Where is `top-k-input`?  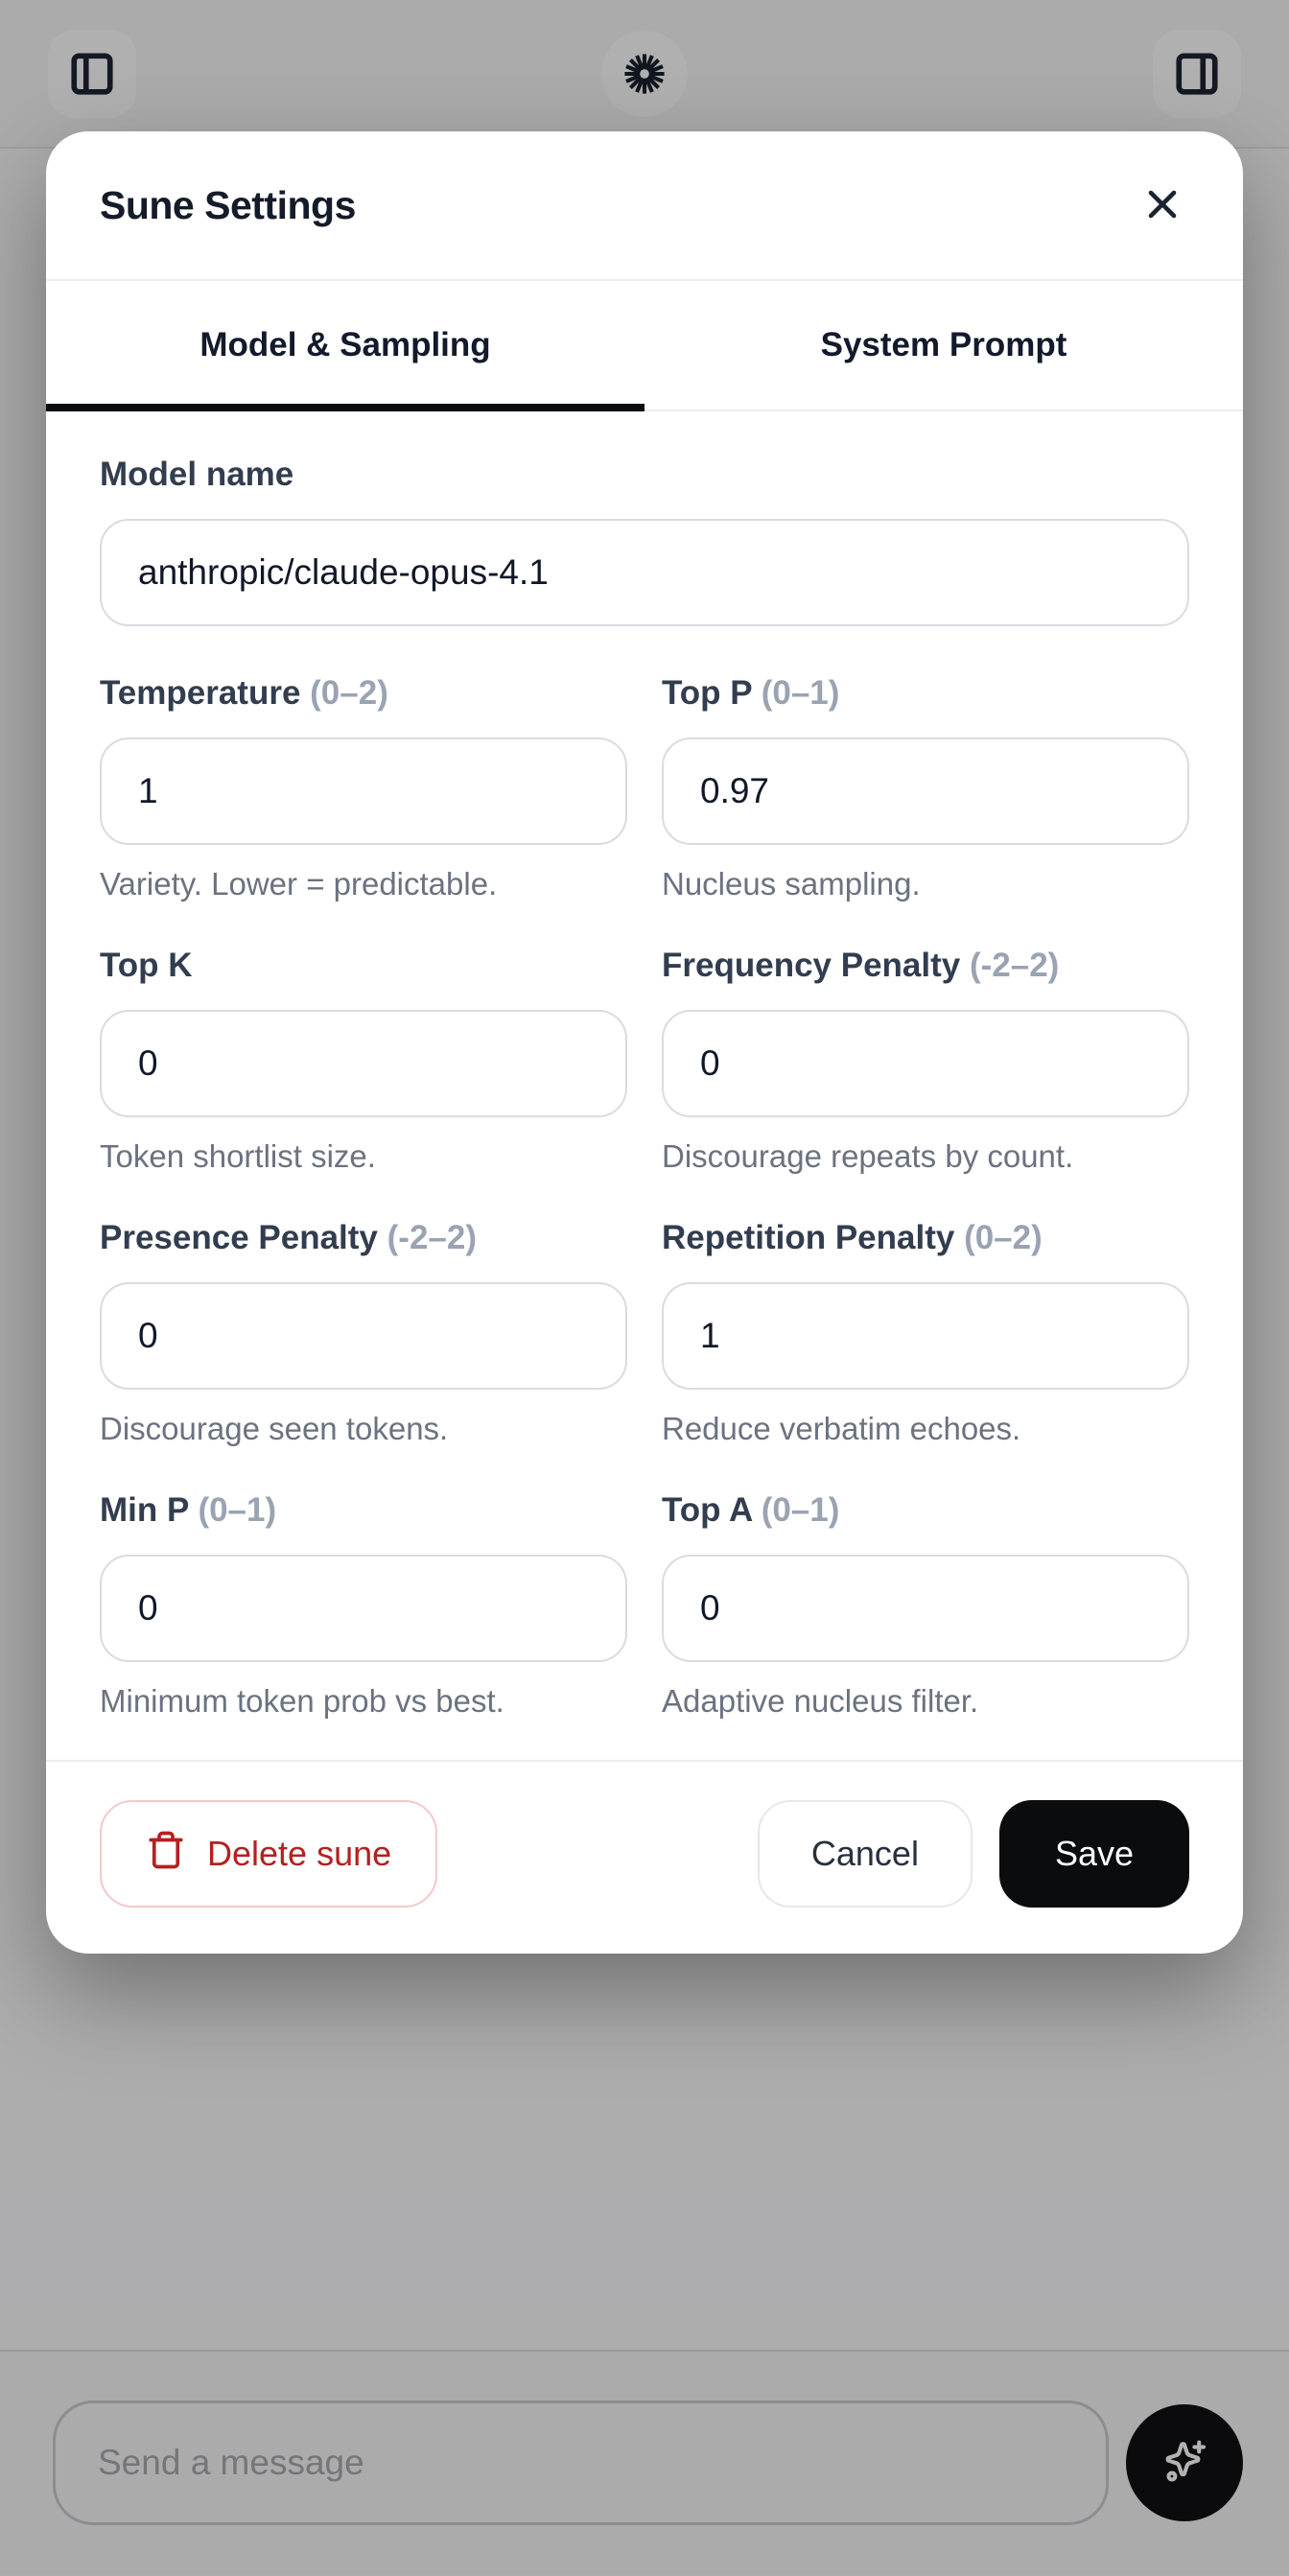
top-k-input is located at coordinates (363, 1063).